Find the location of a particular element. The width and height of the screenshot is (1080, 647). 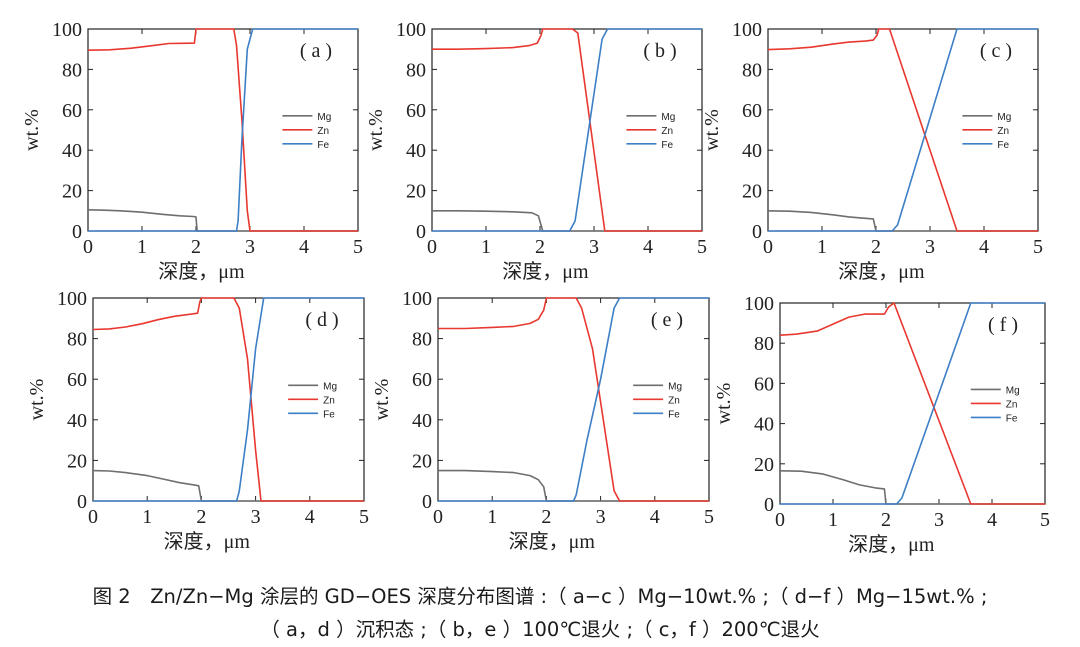

chart-panel-f: 0 1 2 3 4 5 0 20 40 60 80 100 深度，μm wt.% ( f ) Mg Zn Fe is located at coordinates (881, 424).